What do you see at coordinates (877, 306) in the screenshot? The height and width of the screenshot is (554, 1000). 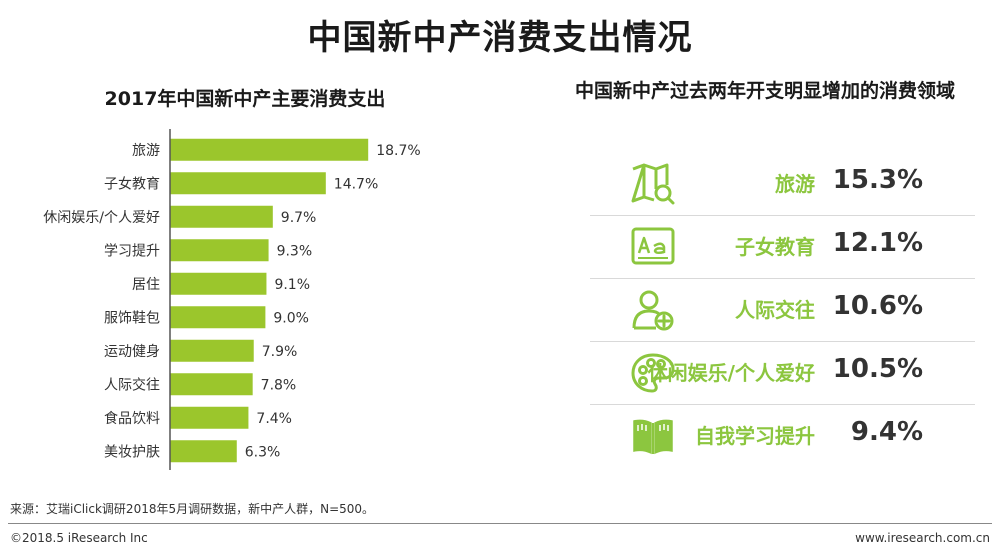 I see `rank-value: 10.6%` at bounding box center [877, 306].